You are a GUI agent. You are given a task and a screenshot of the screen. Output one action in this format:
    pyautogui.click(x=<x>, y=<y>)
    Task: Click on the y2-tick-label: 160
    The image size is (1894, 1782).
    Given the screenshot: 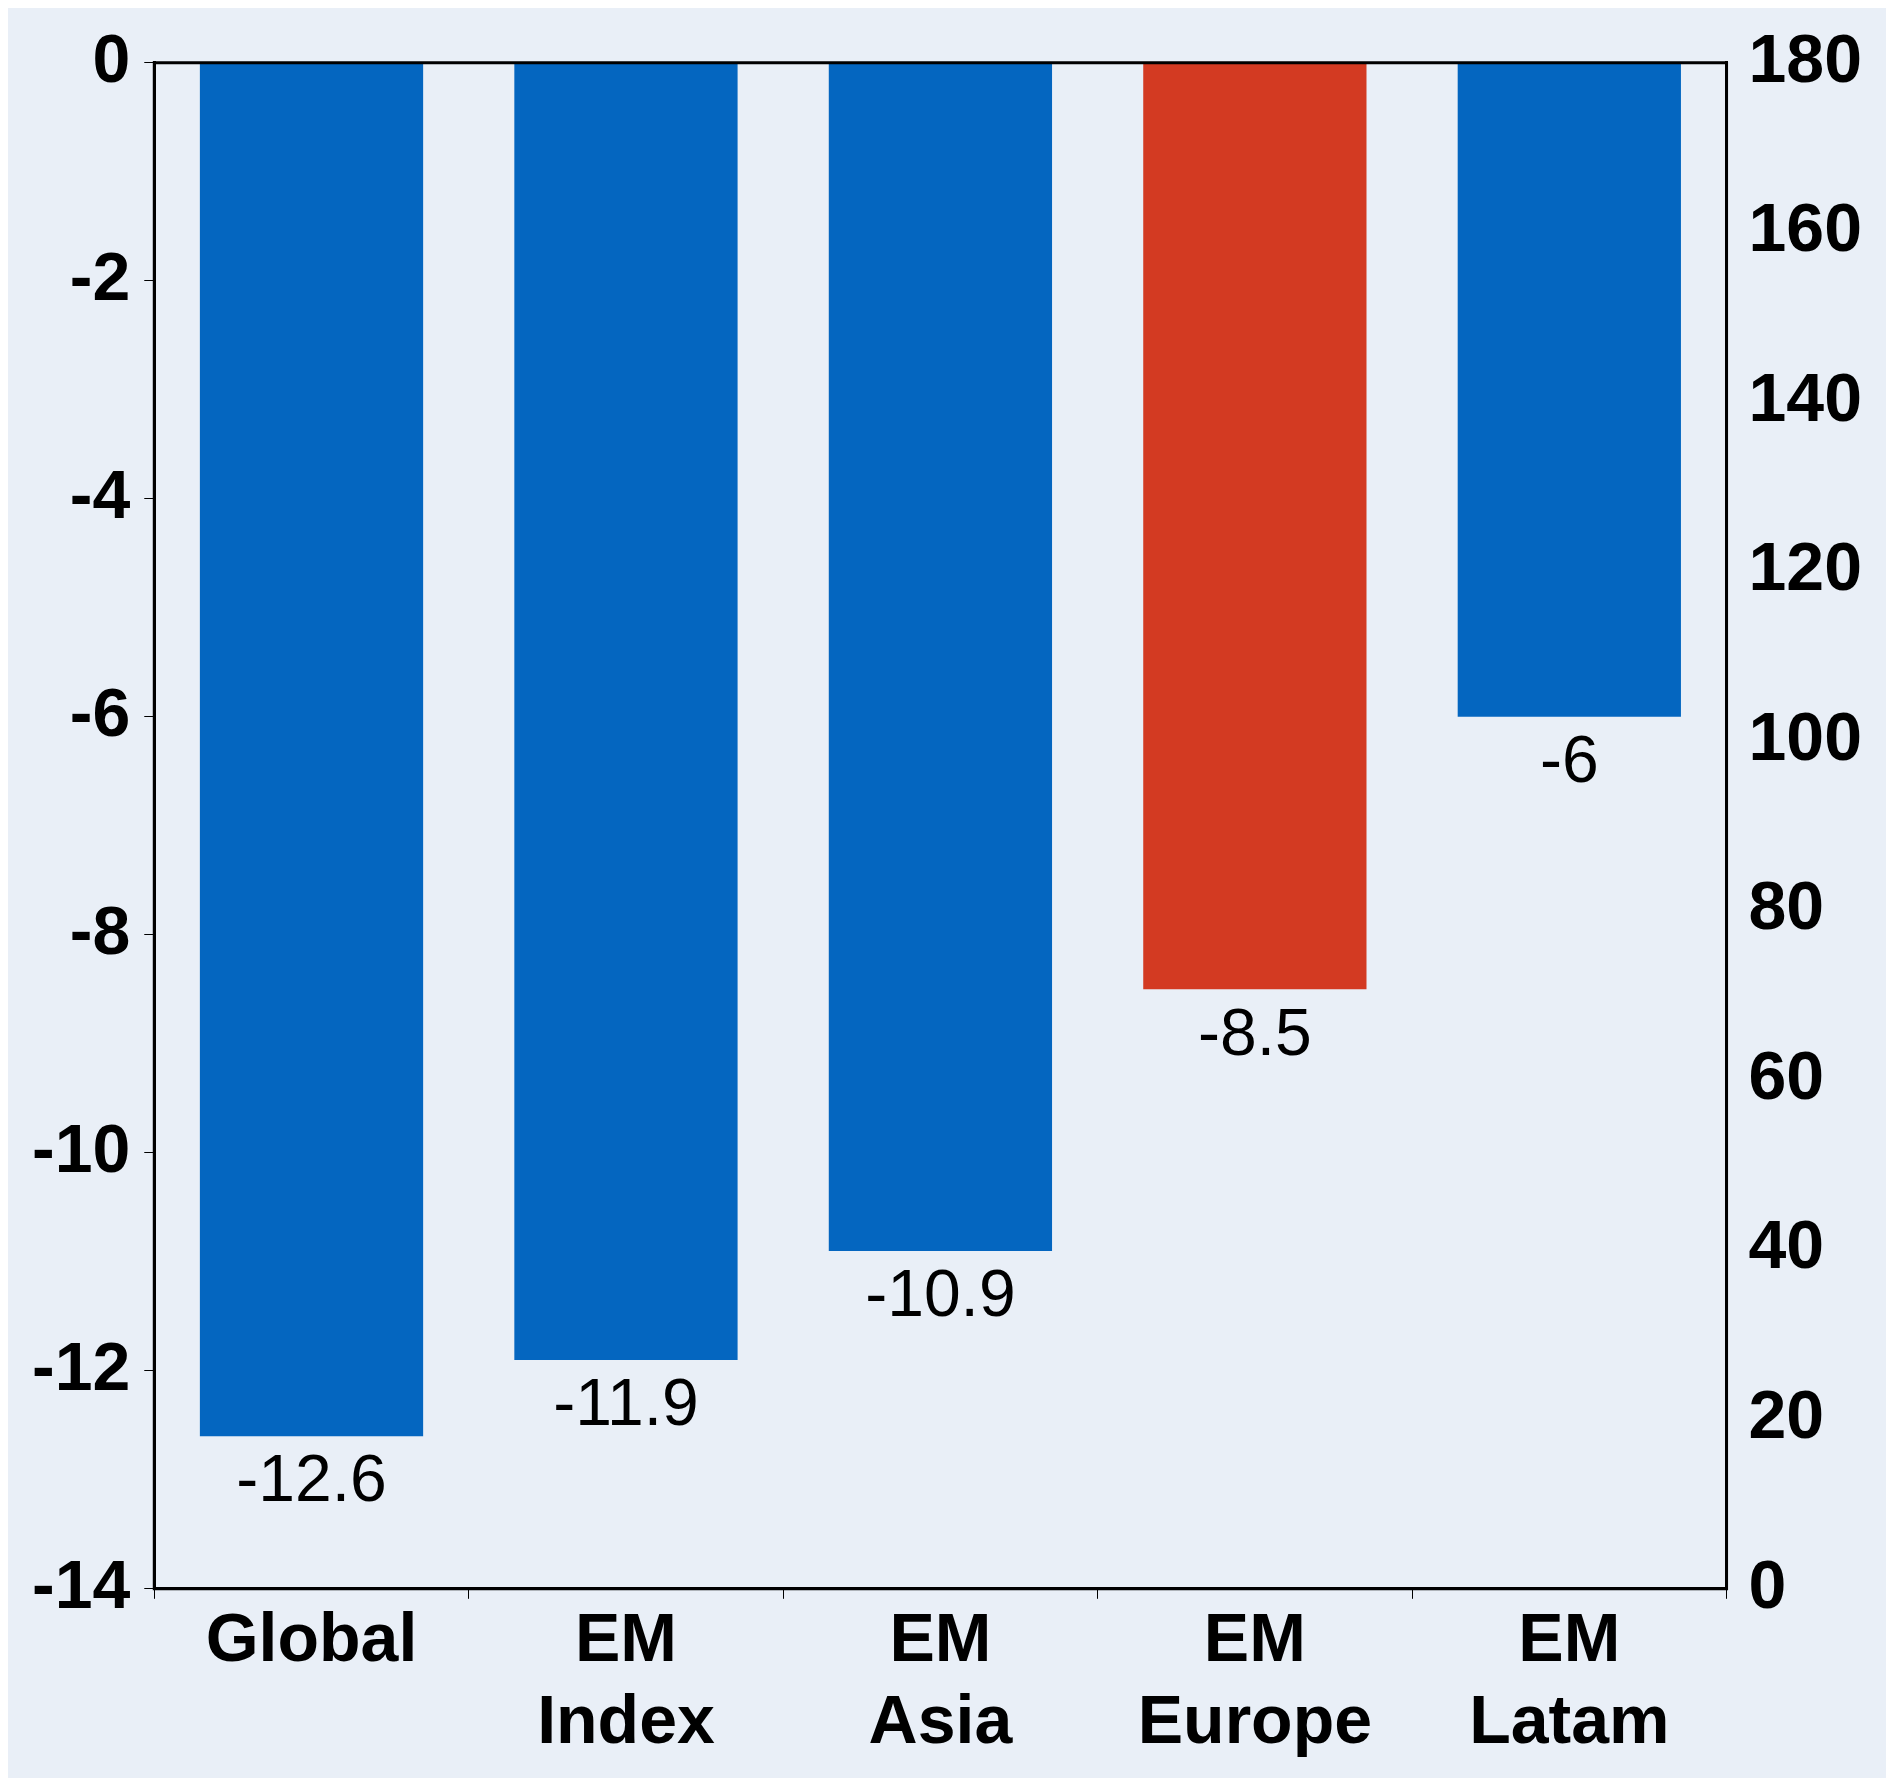 What is the action you would take?
    pyautogui.click(x=1805, y=227)
    